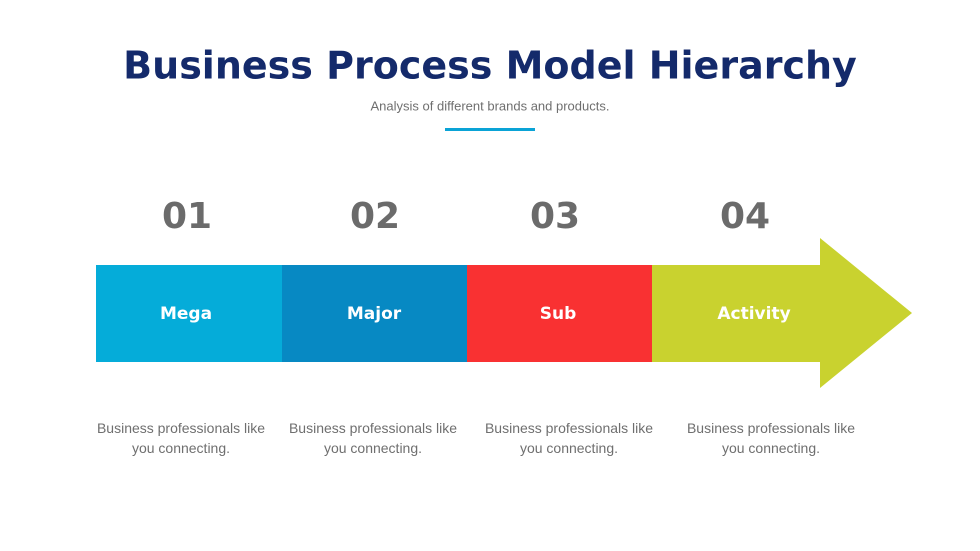 The height and width of the screenshot is (551, 980). I want to click on step-number: 01, so click(187, 216).